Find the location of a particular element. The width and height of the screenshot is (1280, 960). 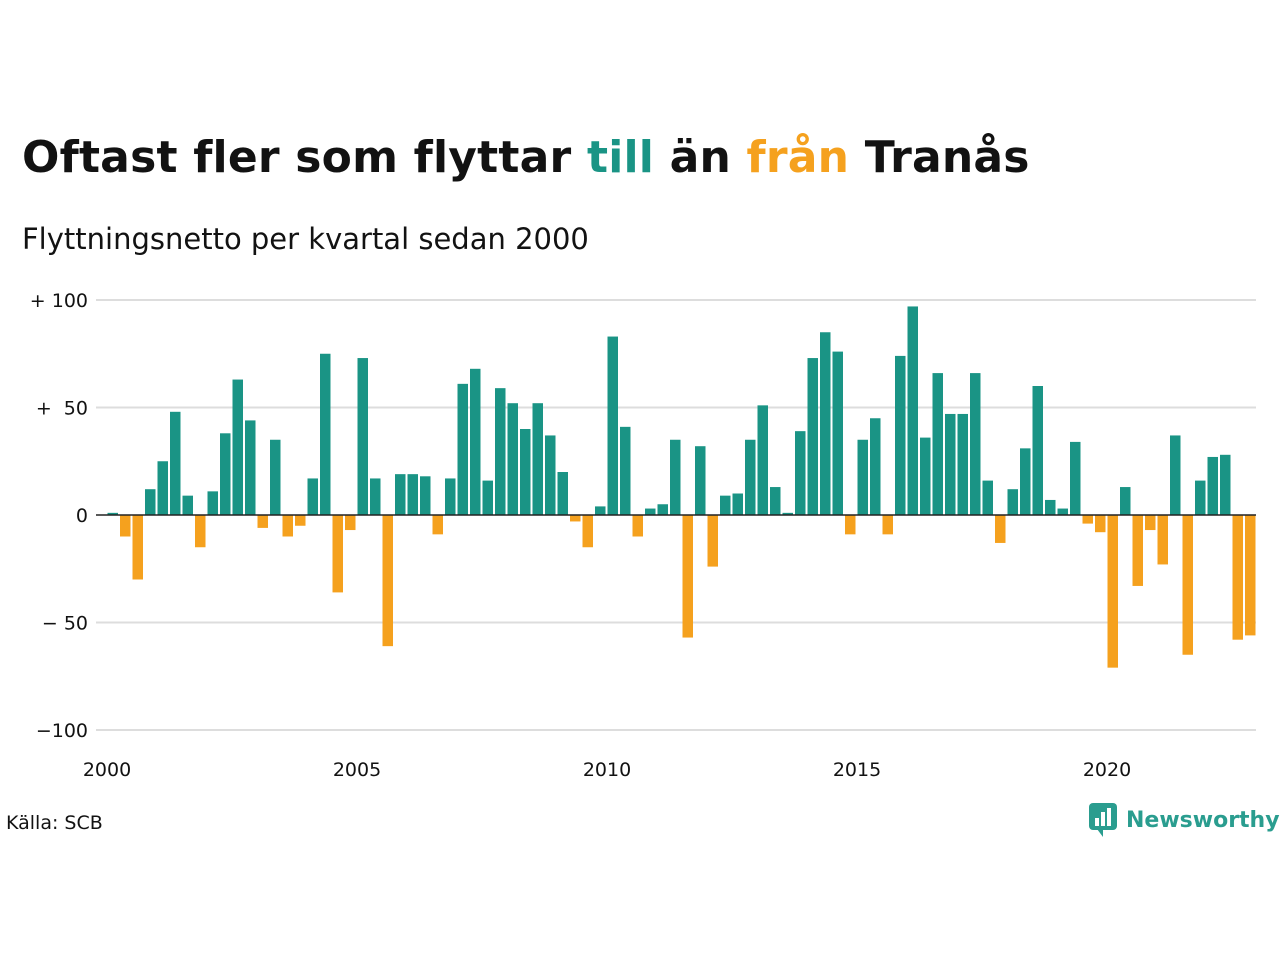

brand-name: Newsworthy is located at coordinates (1203, 820).